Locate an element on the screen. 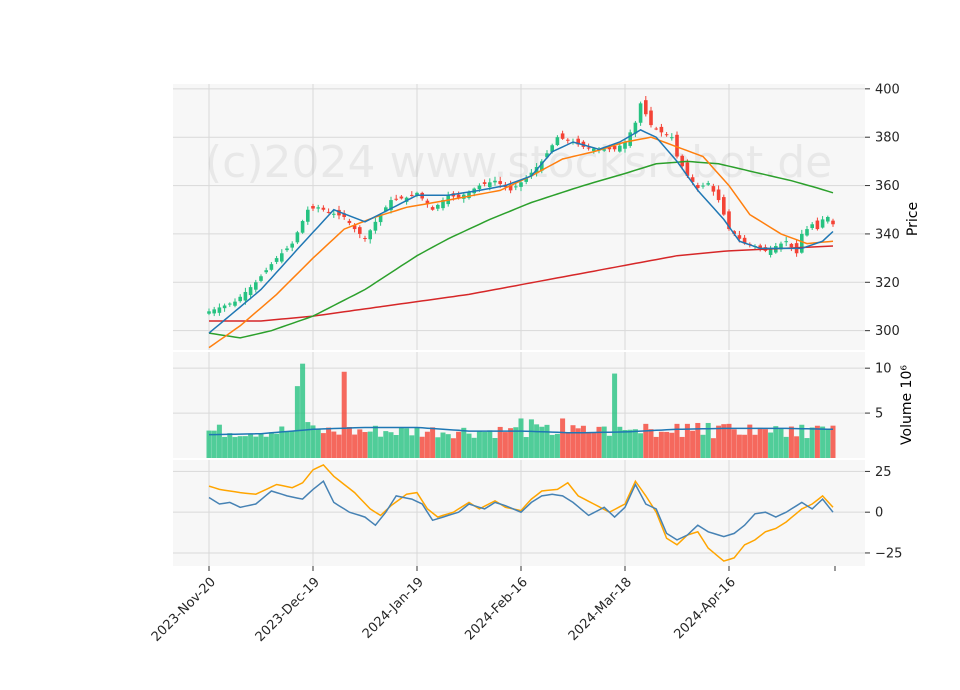 The image size is (960, 690). price-tick-label: 360 is located at coordinates (887, 186).